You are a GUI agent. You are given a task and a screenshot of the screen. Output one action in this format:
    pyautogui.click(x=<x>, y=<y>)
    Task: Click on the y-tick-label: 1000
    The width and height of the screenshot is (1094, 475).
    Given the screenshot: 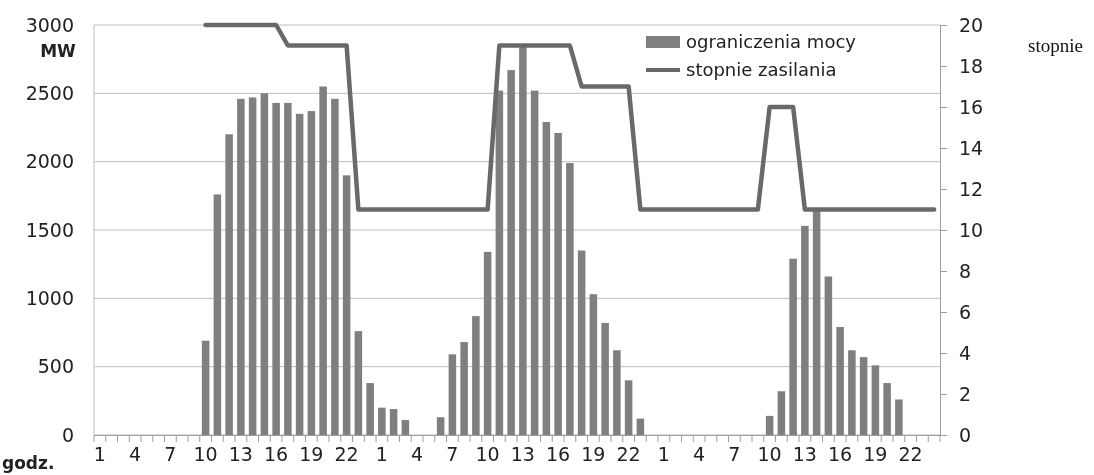 What is the action you would take?
    pyautogui.click(x=49, y=297)
    